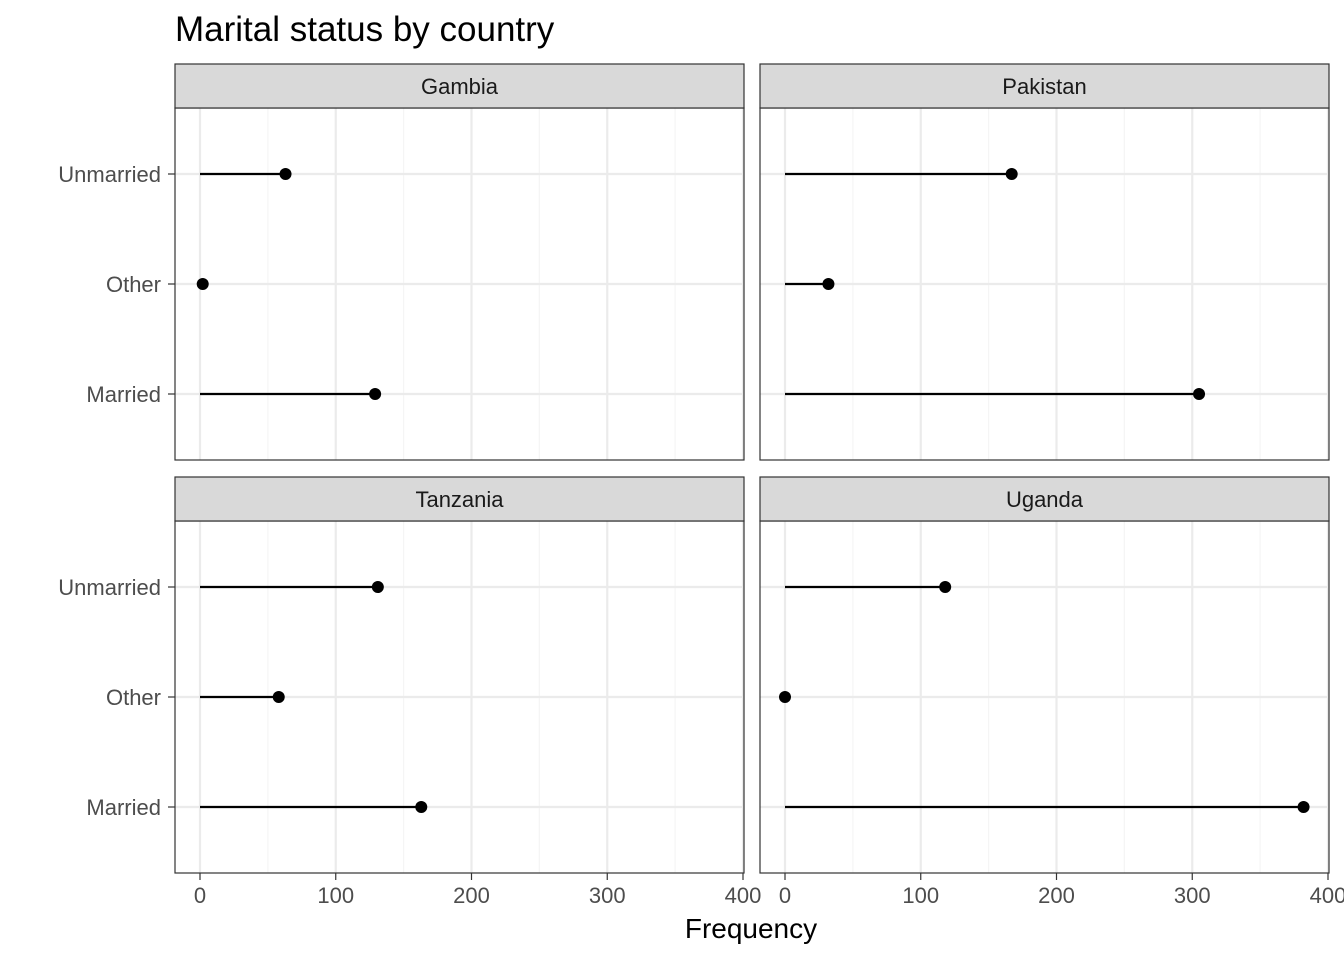  I want to click on x-axis-title: Frequency, so click(751, 928).